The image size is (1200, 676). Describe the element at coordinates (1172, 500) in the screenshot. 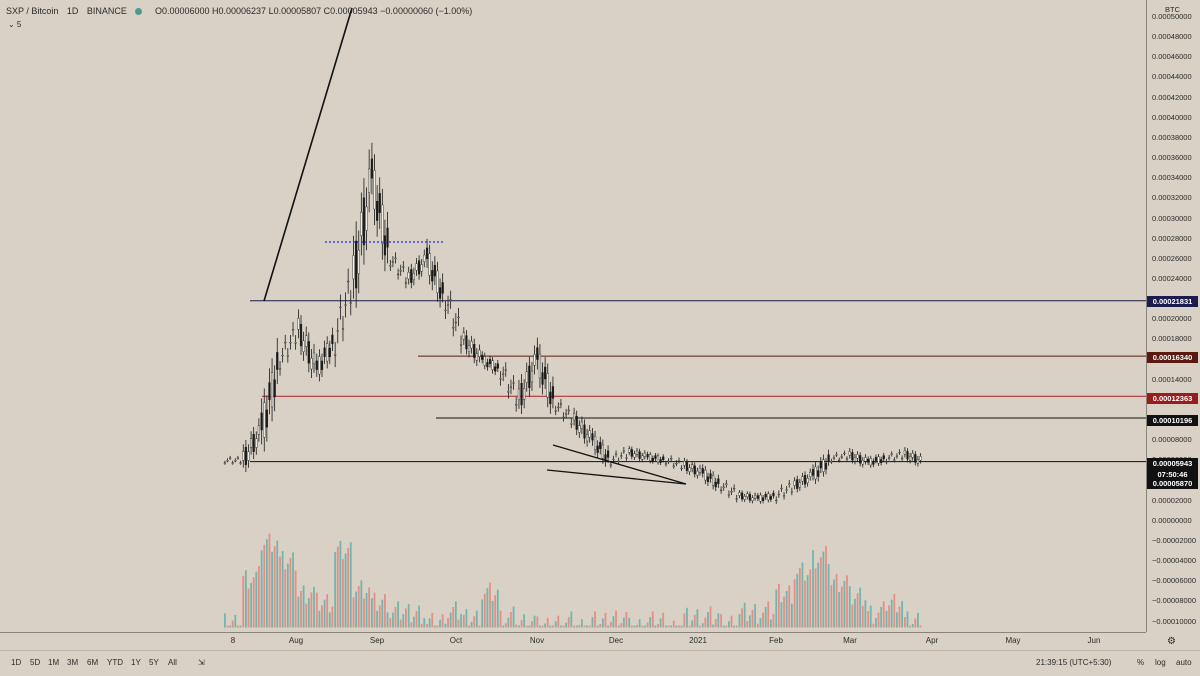

I see `price-scale-label: 0.00002000` at that location.